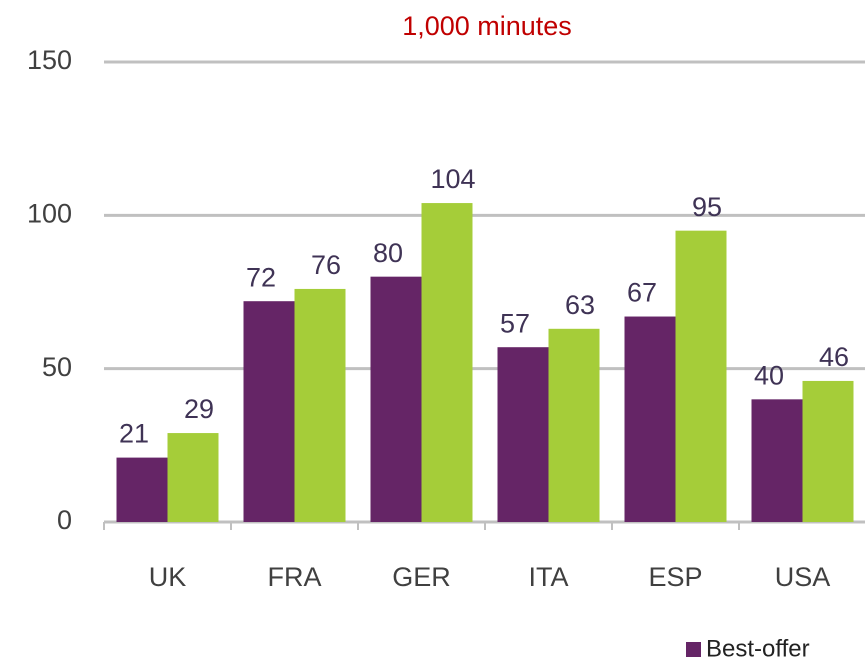 The height and width of the screenshot is (665, 865). What do you see at coordinates (388, 253) in the screenshot?
I see `data-label: 80` at bounding box center [388, 253].